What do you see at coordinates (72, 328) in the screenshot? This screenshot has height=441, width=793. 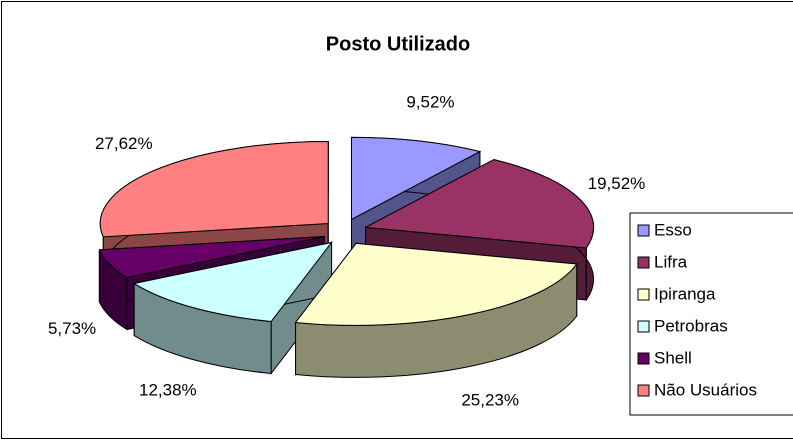 I see `data-label: 5,73%` at bounding box center [72, 328].